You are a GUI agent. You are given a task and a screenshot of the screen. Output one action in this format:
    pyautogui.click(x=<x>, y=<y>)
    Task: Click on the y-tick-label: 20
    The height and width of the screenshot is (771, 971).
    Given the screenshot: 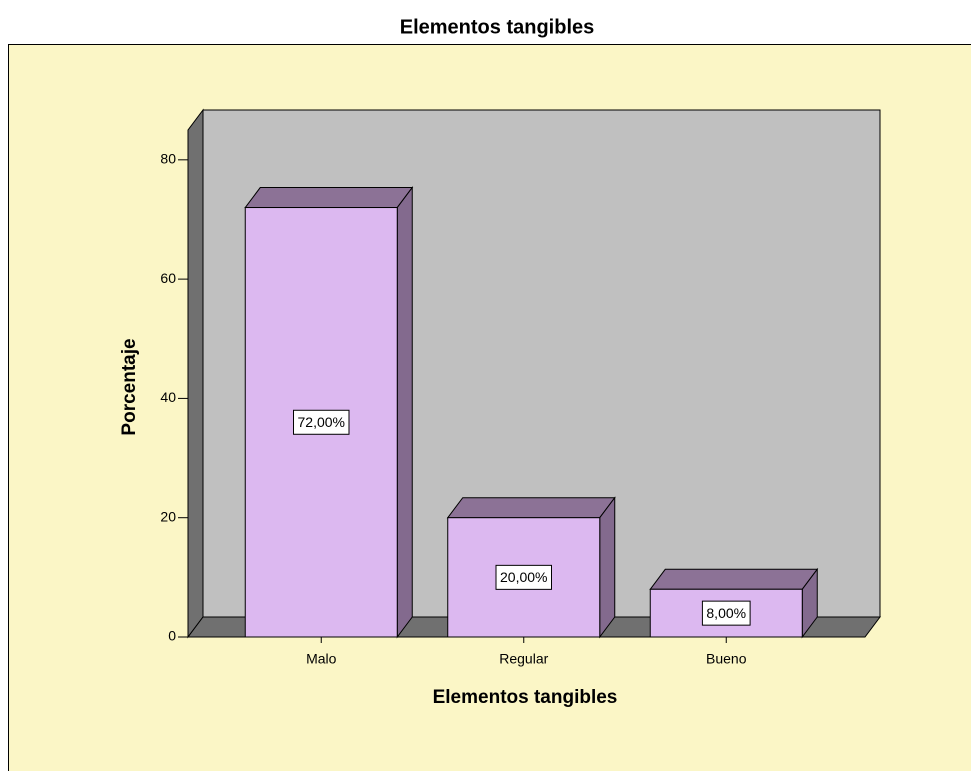 What is the action you would take?
    pyautogui.click(x=168, y=516)
    